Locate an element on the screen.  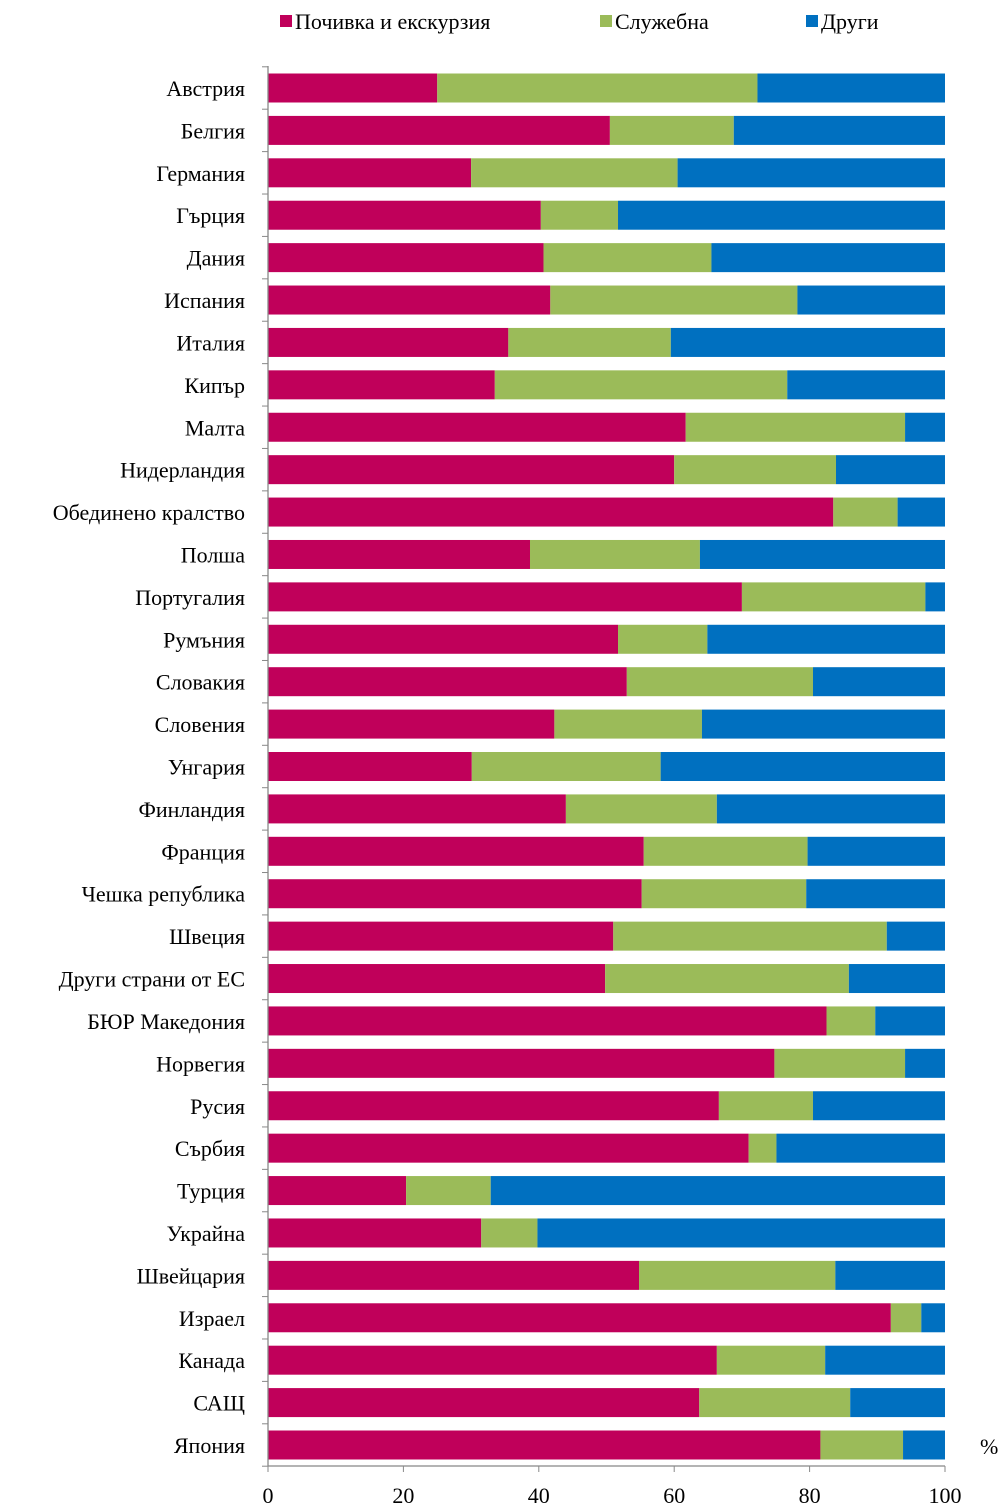
category-label: Италия is located at coordinates (210, 342).